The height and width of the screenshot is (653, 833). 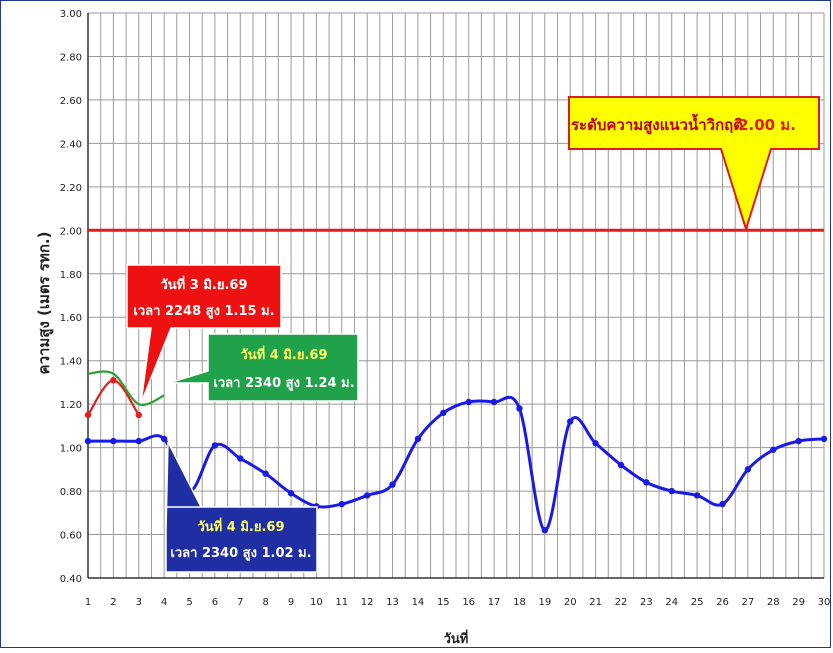 What do you see at coordinates (697, 602) in the screenshot?
I see `x-tick-label: 25` at bounding box center [697, 602].